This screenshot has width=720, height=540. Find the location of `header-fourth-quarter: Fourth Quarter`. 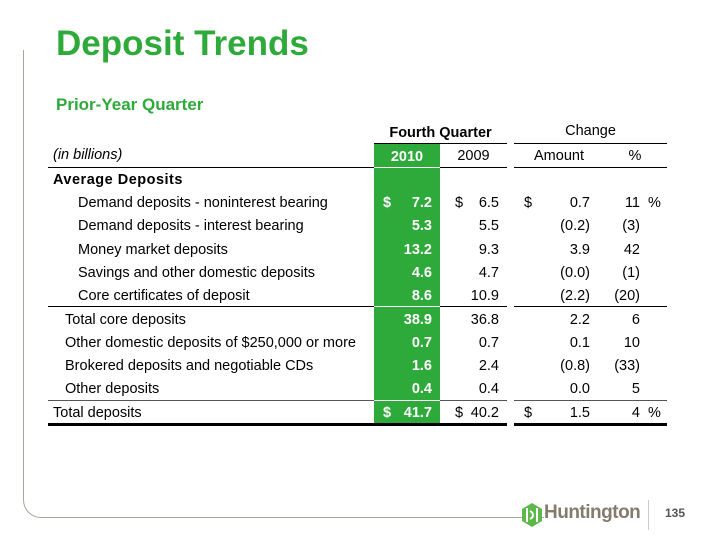

header-fourth-quarter: Fourth Quarter is located at coordinates (440, 133).